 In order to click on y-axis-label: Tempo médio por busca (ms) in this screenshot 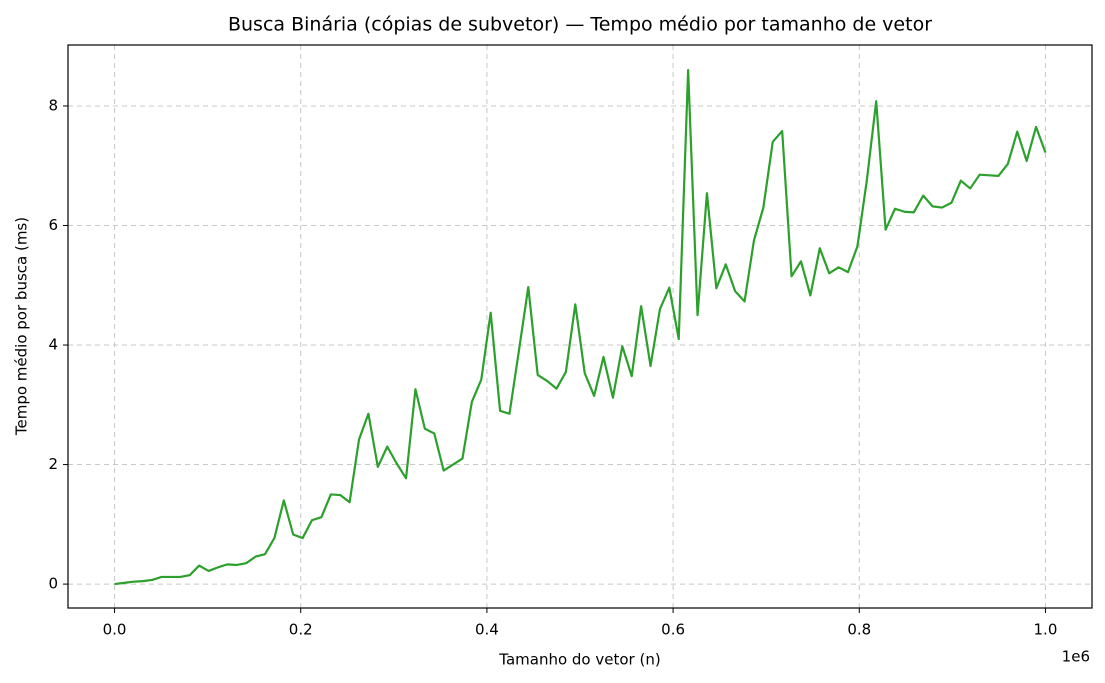, I will do `click(22, 326)`.